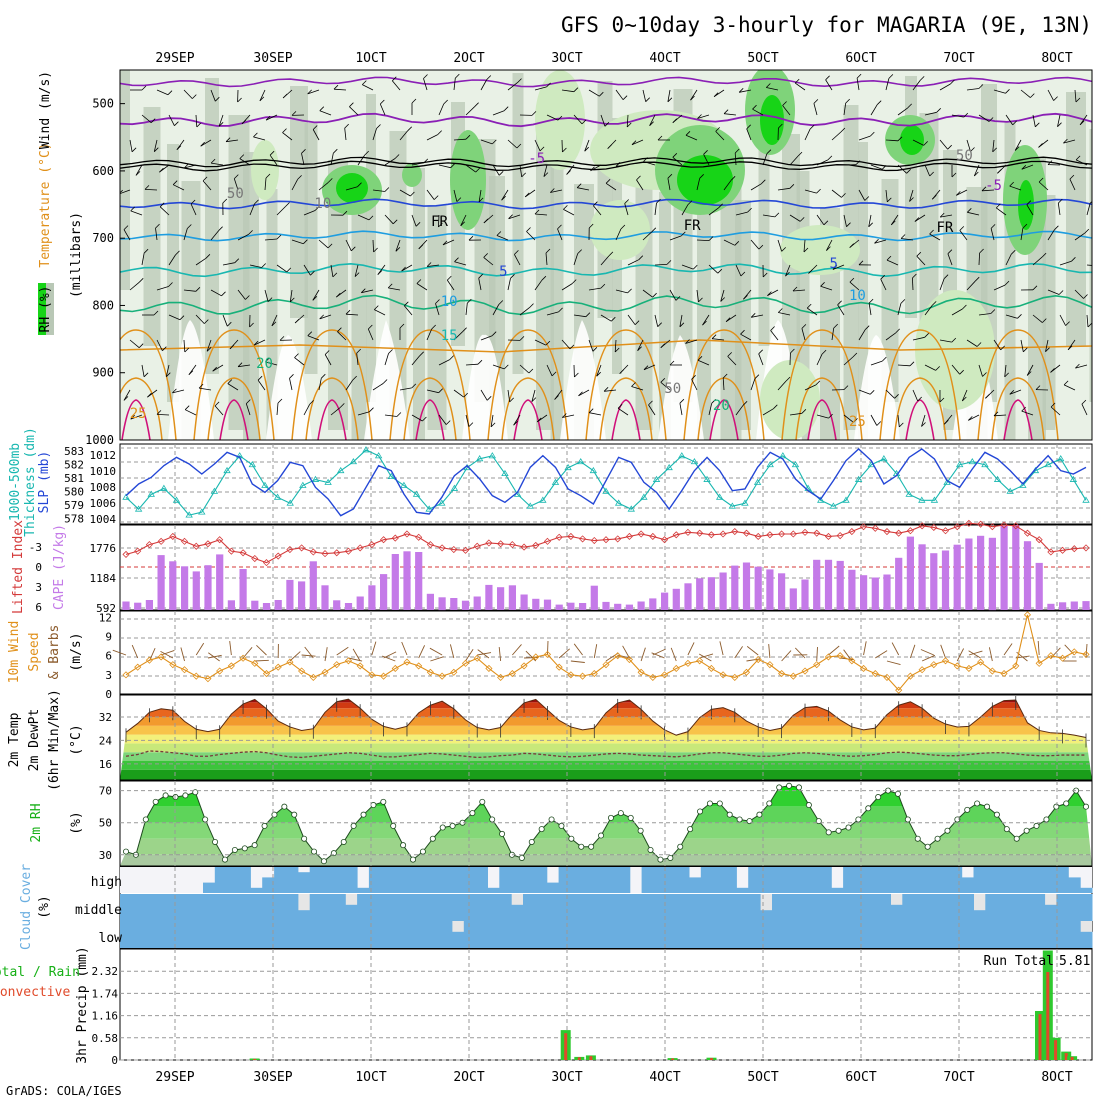  I want to click on precip-tick-label: 0, so click(114, 1060).